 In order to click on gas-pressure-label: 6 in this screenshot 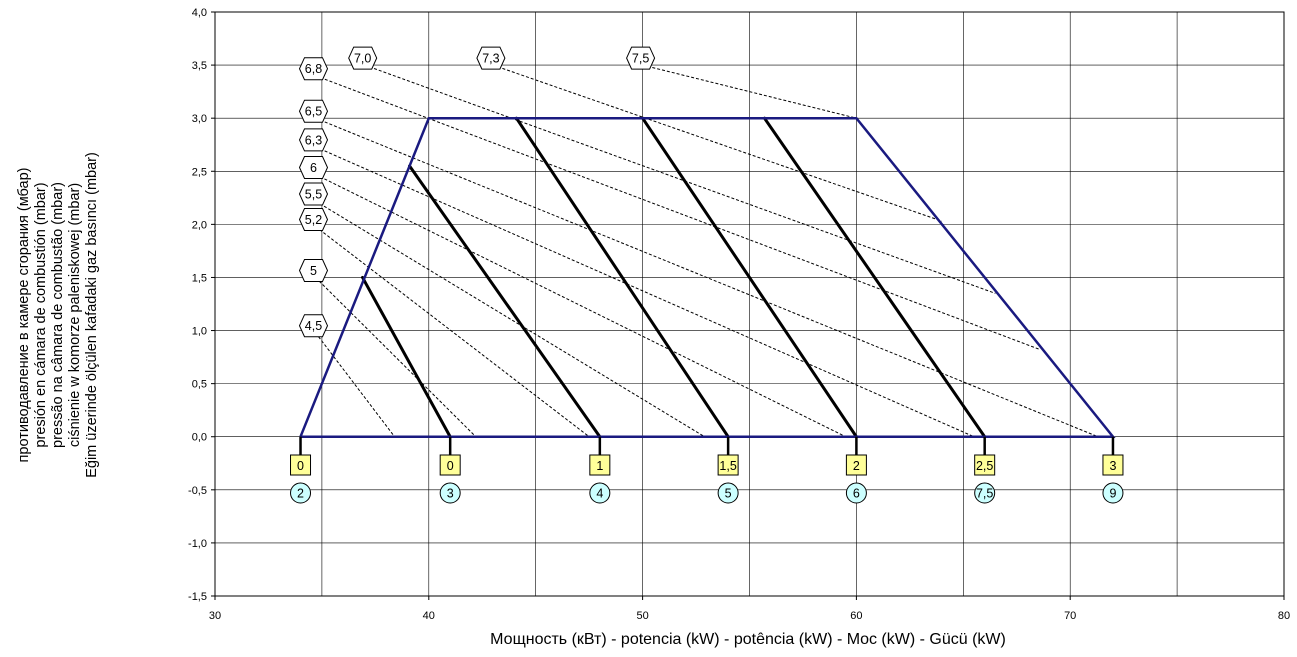, I will do `click(313, 168)`.